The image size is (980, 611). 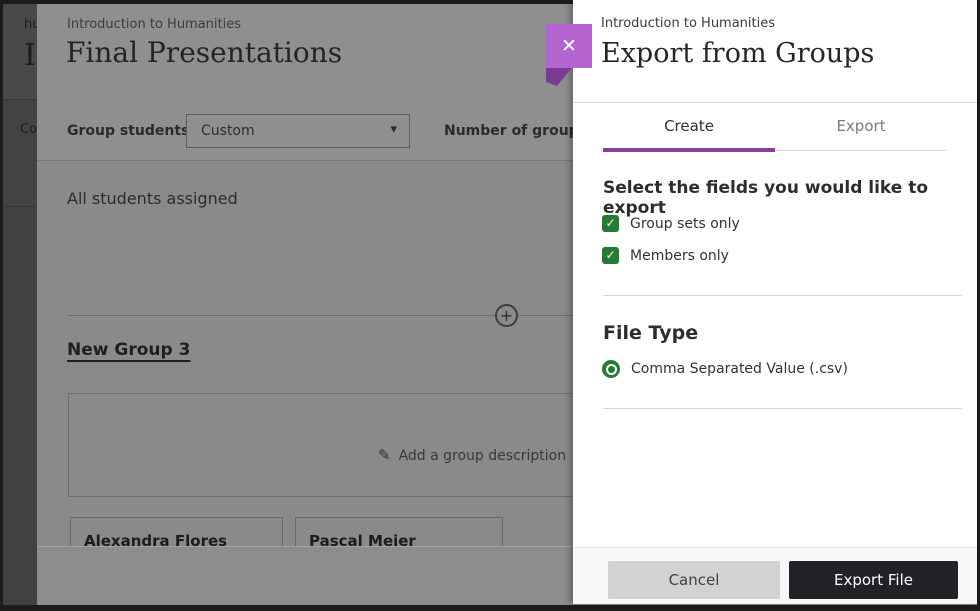 I want to click on panel-breadcrumb: Introduction to Humanities, so click(x=688, y=23).